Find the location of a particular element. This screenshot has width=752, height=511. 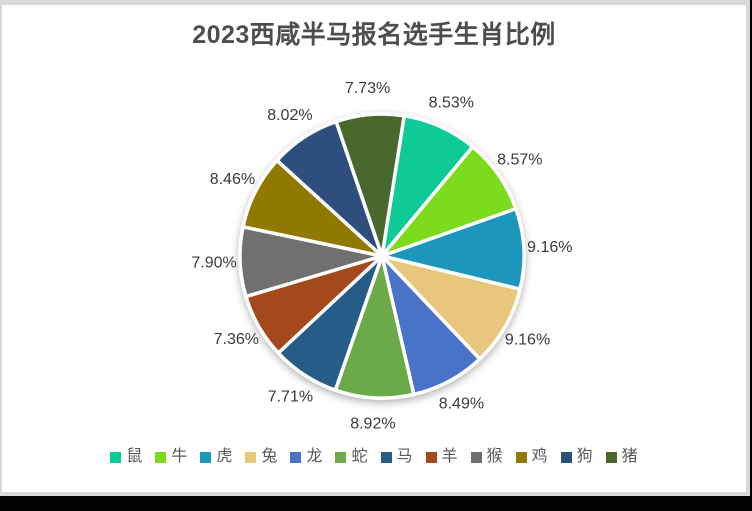

legend-item-11: 猪 is located at coordinates (621, 456).